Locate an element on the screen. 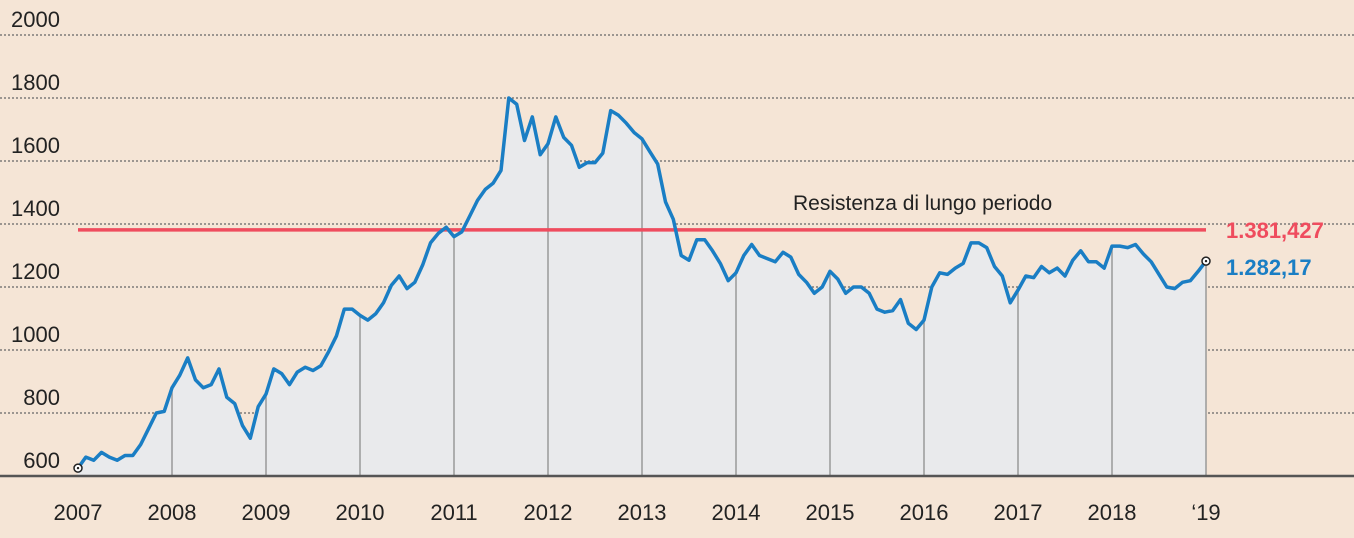  y-tick-label: 600 is located at coordinates (41, 460).